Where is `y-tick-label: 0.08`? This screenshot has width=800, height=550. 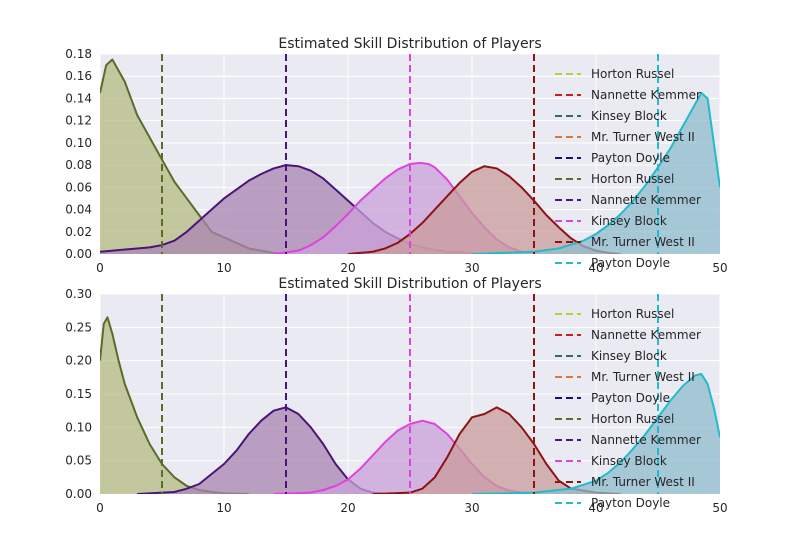 y-tick-label: 0.08 is located at coordinates (78, 165).